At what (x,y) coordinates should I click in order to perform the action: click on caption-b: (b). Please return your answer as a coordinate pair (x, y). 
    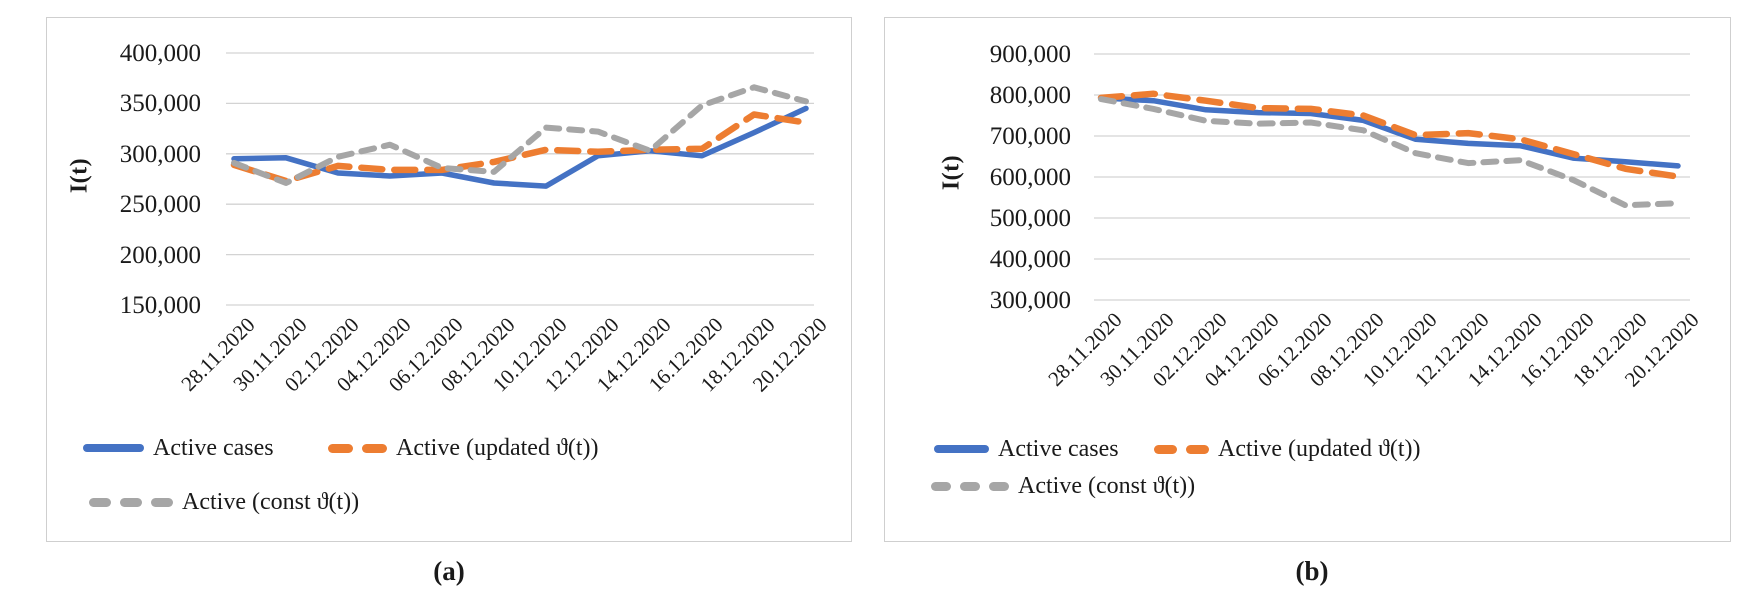
    Looking at the image, I should click on (1312, 571).